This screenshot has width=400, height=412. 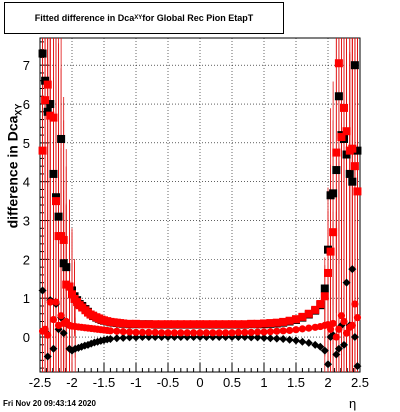 What do you see at coordinates (198, 18) in the screenshot?
I see `chart-title-rest: for Global Rec Pion EtapT` at bounding box center [198, 18].